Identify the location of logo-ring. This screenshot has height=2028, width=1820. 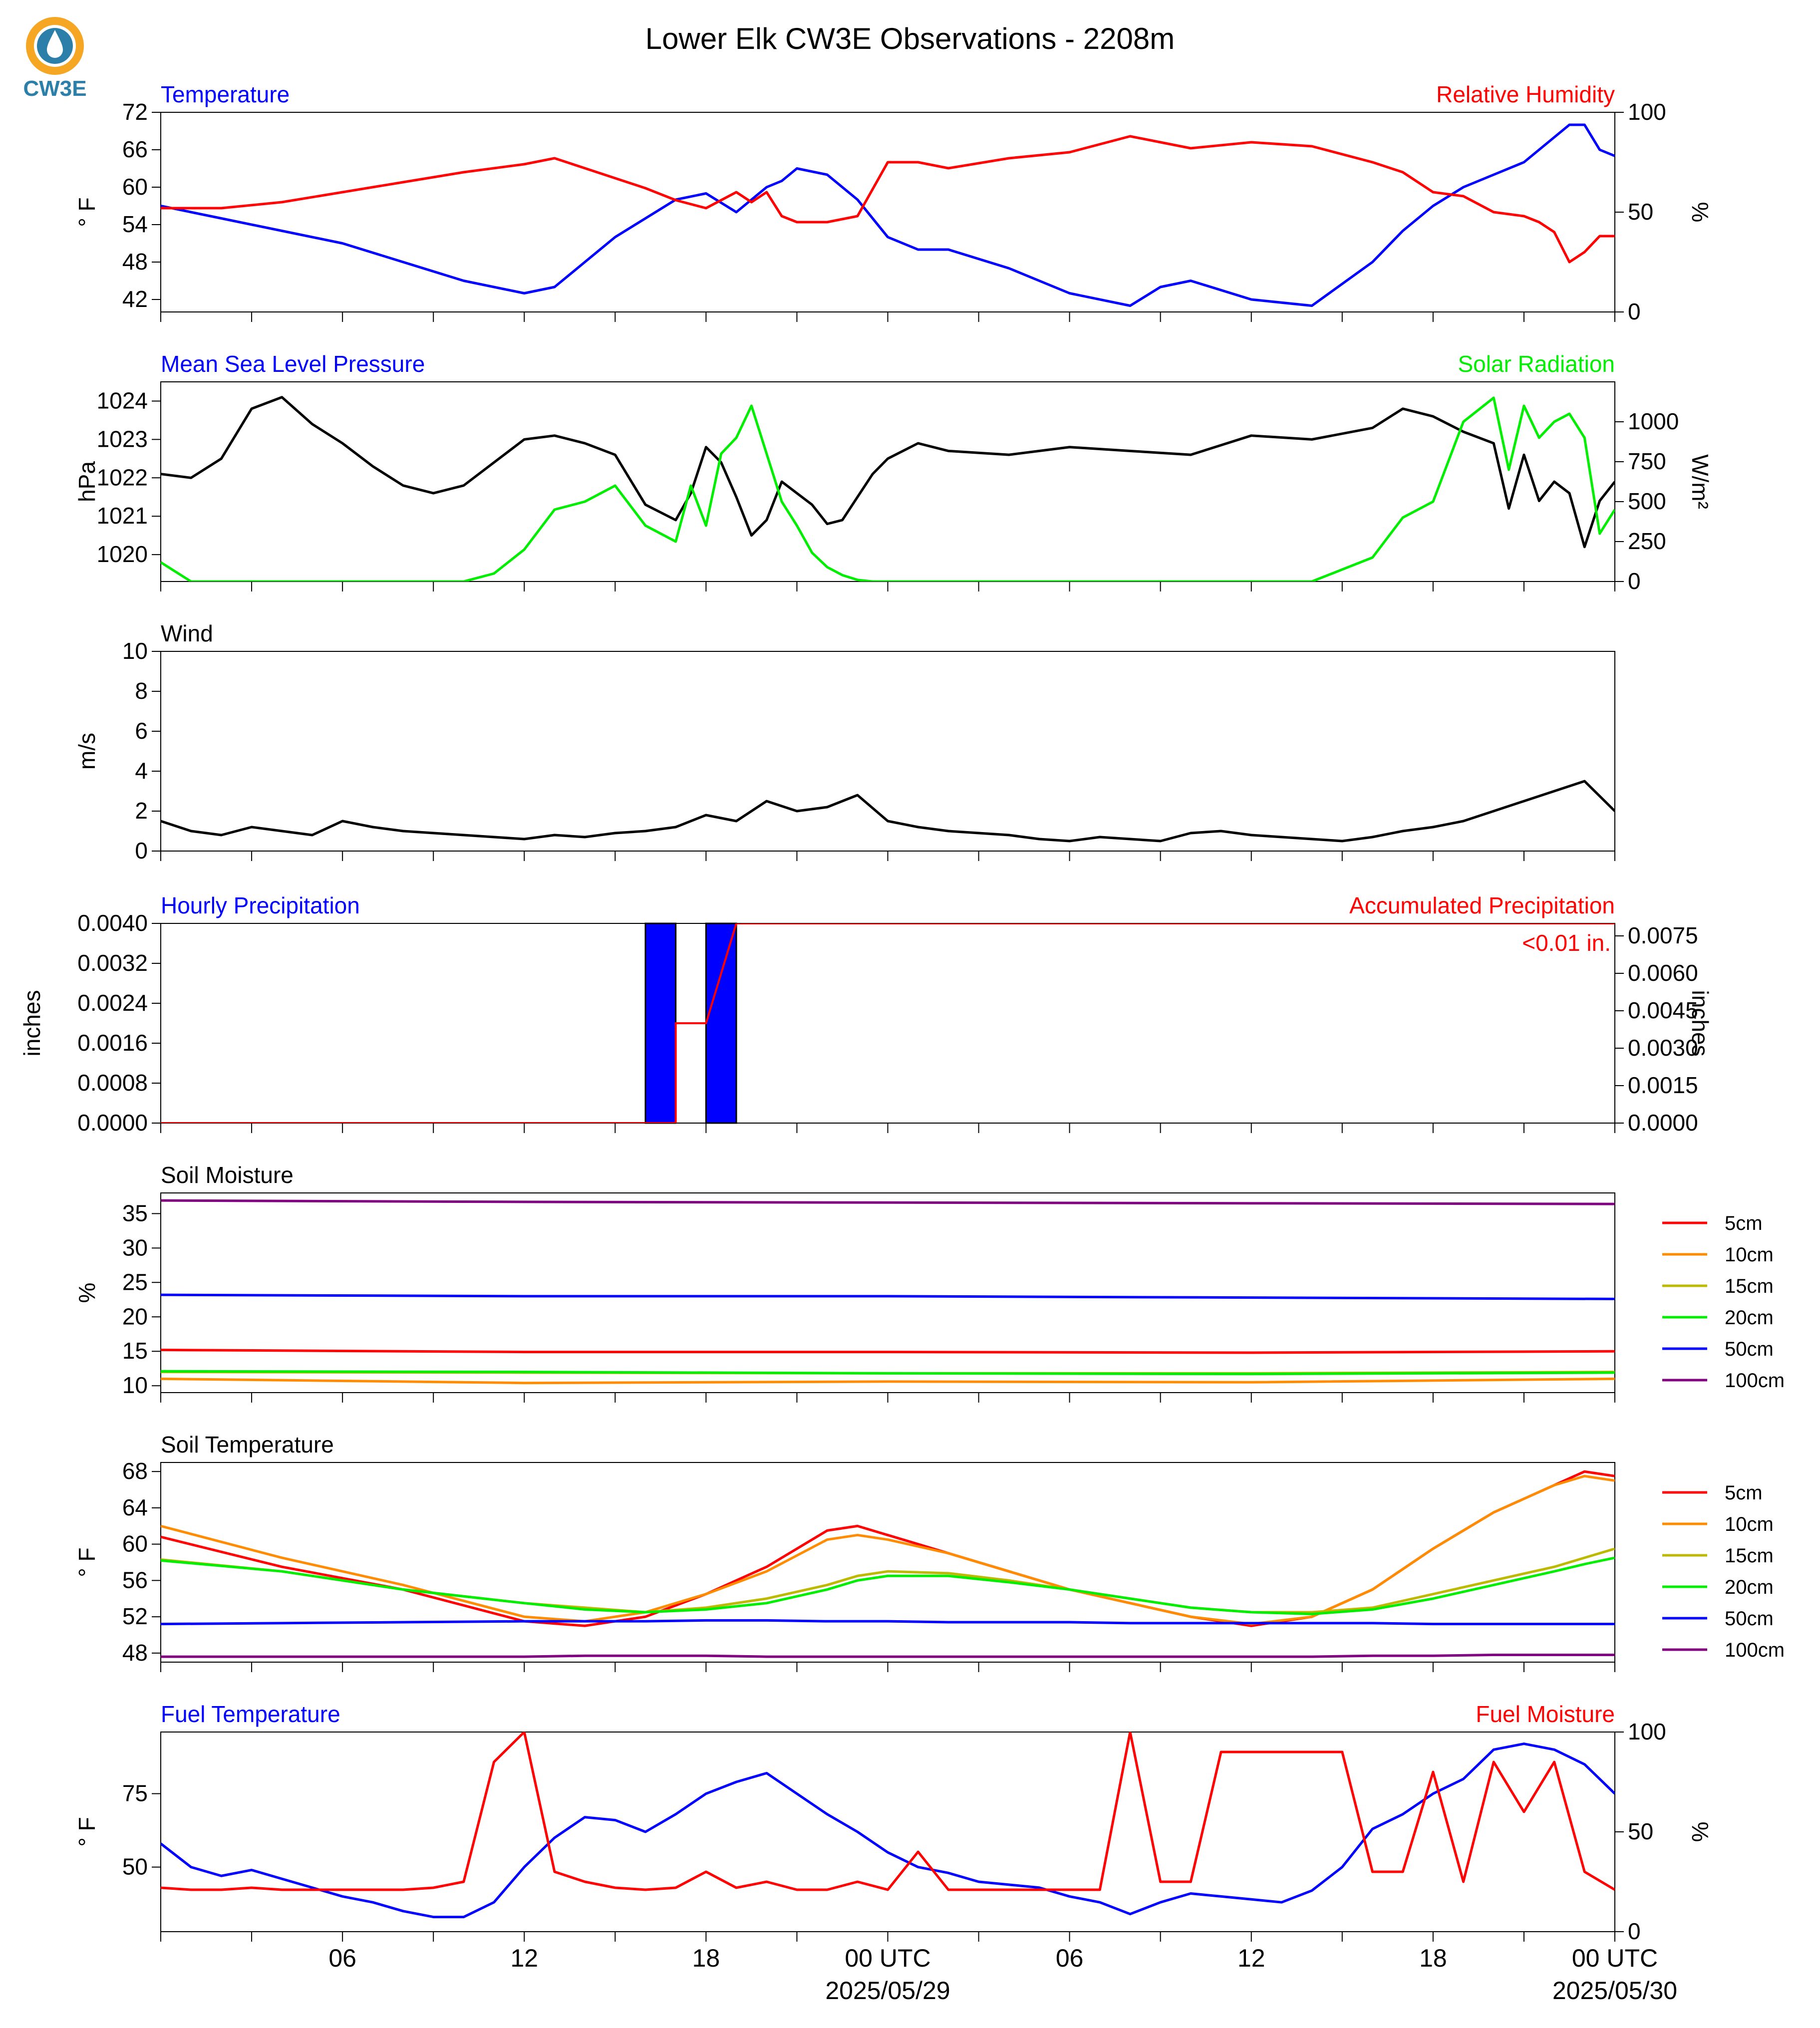
(55, 46).